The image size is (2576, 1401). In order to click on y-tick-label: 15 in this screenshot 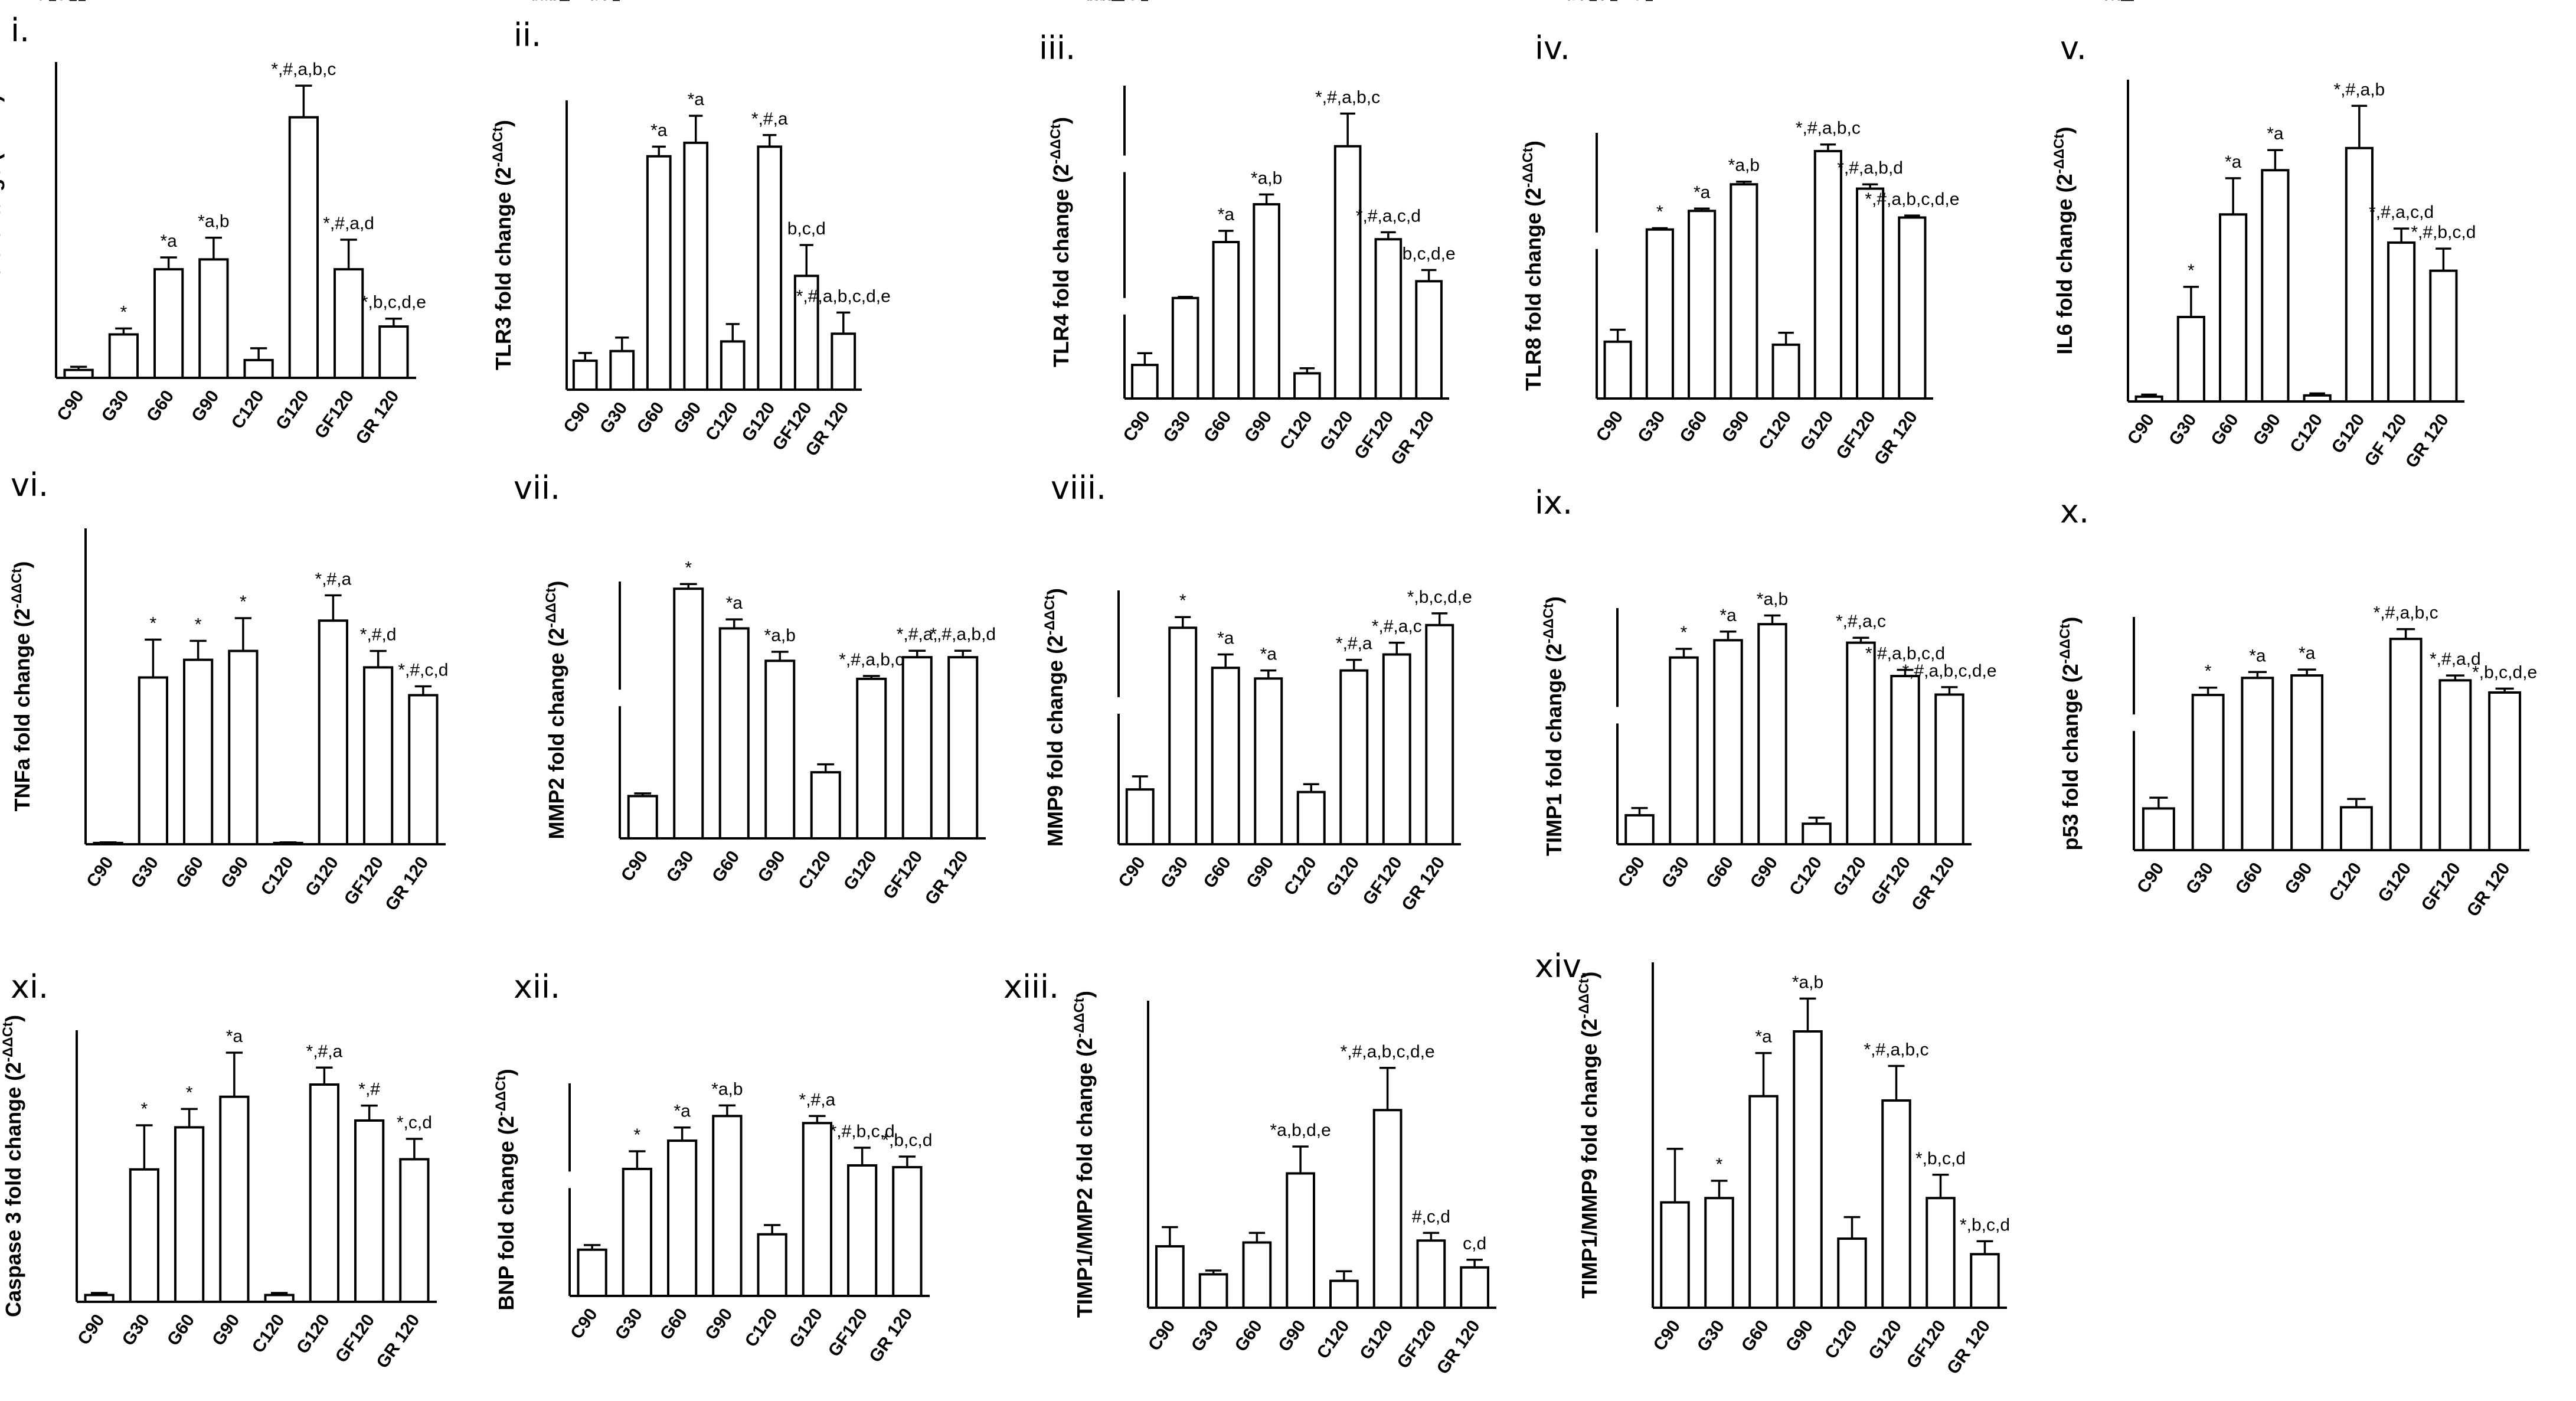, I will do `click(65, 2)`.